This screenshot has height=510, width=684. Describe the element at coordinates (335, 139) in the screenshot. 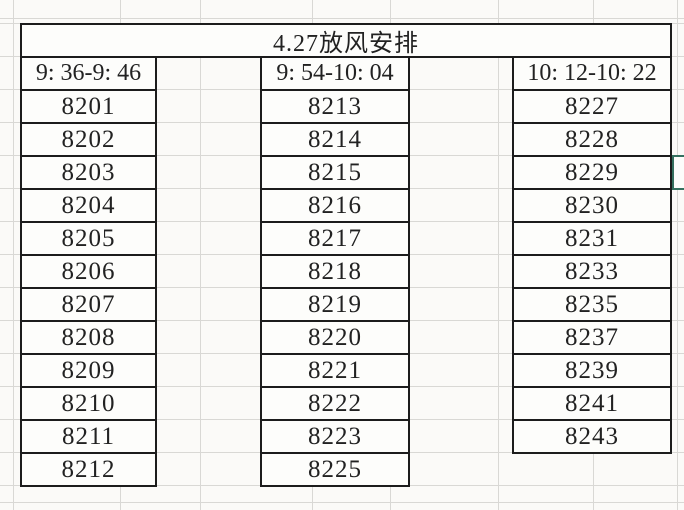

I see `room-cell: 8214` at that location.